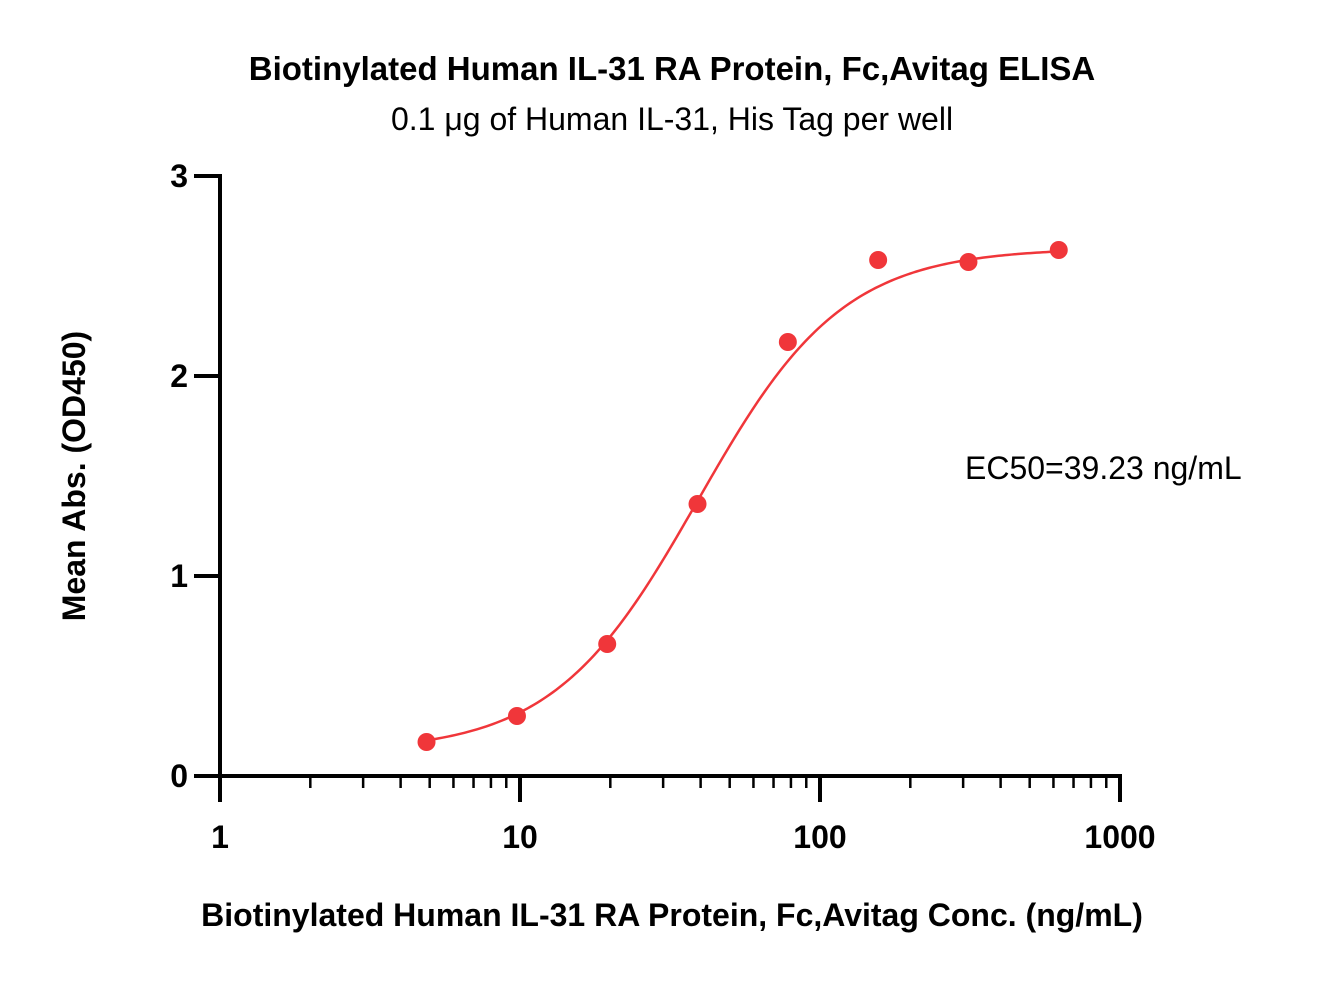 This screenshot has height=981, width=1325. I want to click on y-tick-label: 0, so click(179, 776).